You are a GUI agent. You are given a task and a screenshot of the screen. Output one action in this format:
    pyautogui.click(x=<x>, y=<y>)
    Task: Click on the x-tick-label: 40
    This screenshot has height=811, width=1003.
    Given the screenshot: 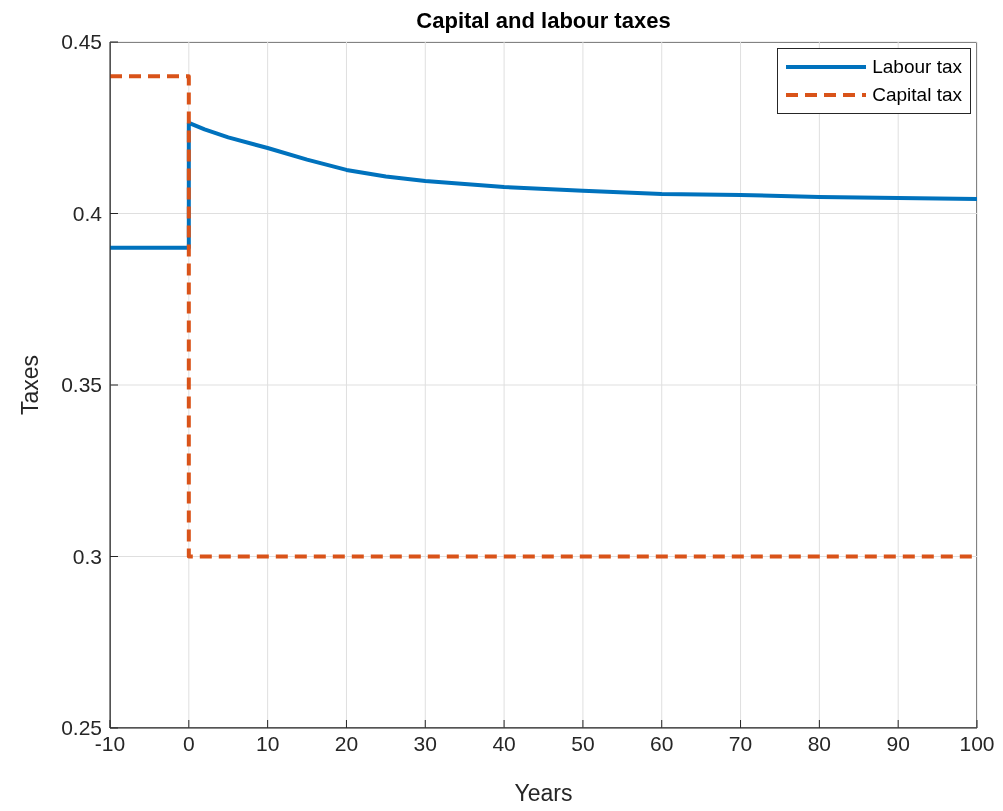 What is the action you would take?
    pyautogui.click(x=504, y=743)
    